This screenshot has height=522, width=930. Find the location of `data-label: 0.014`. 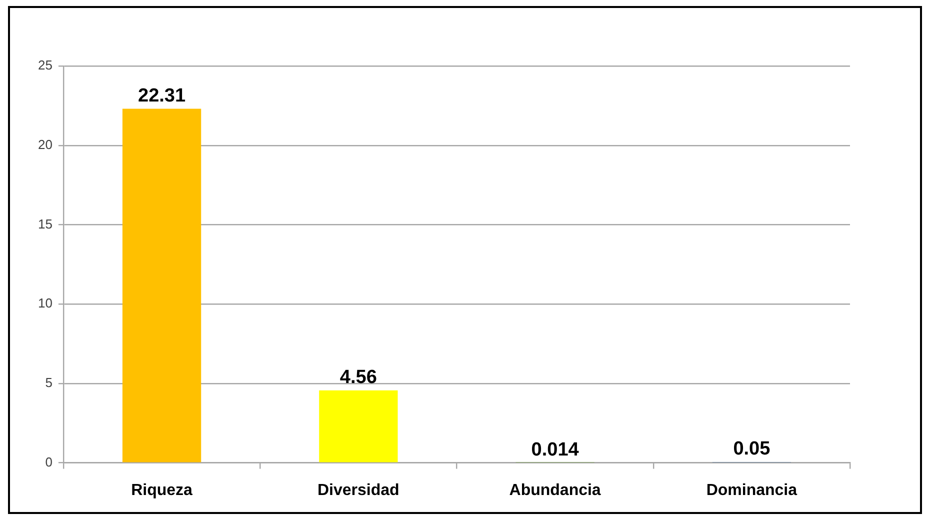

data-label: 0.014 is located at coordinates (555, 449).